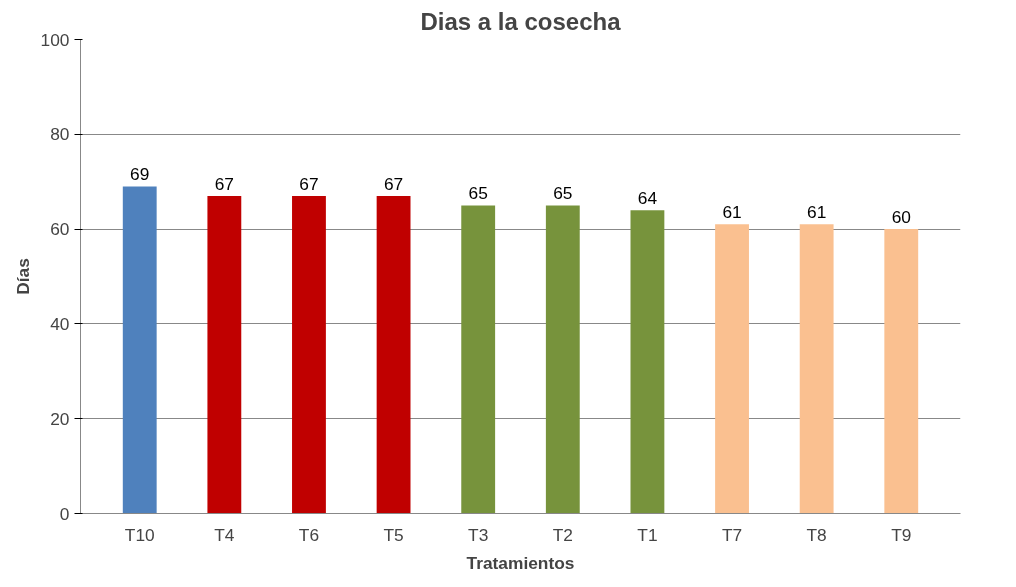 The image size is (1016, 587). I want to click on x-tick-label: T3, so click(478, 534).